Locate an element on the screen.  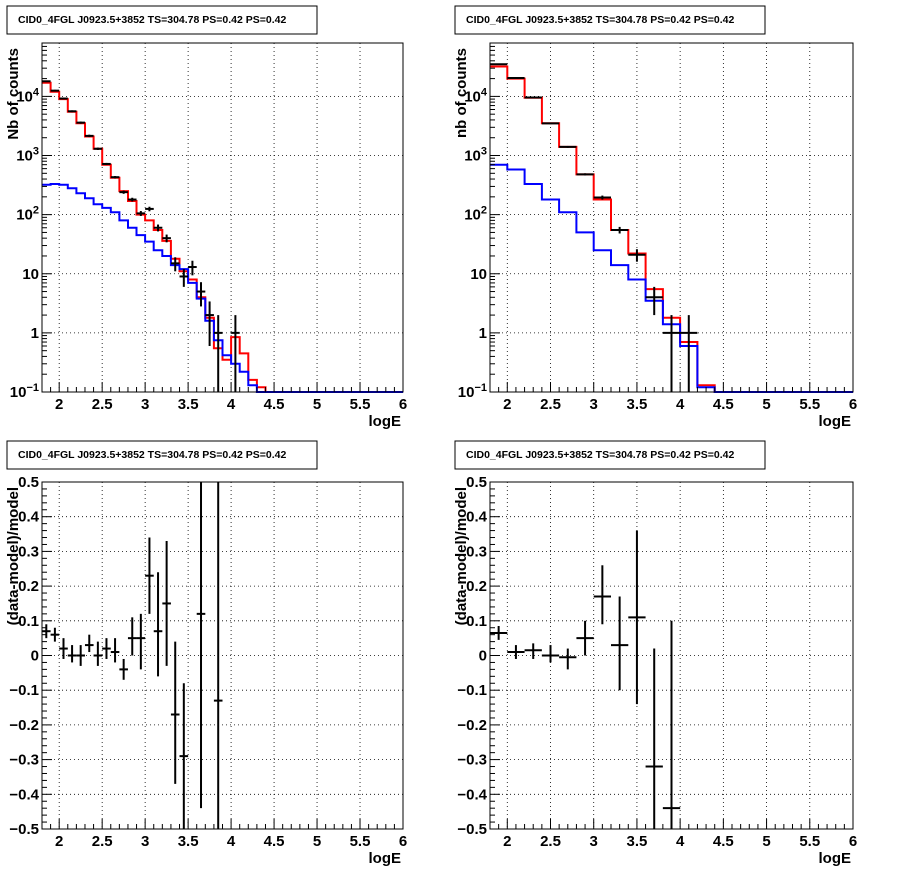
y-axis-title: Nb of counts is located at coordinates (13, 94).